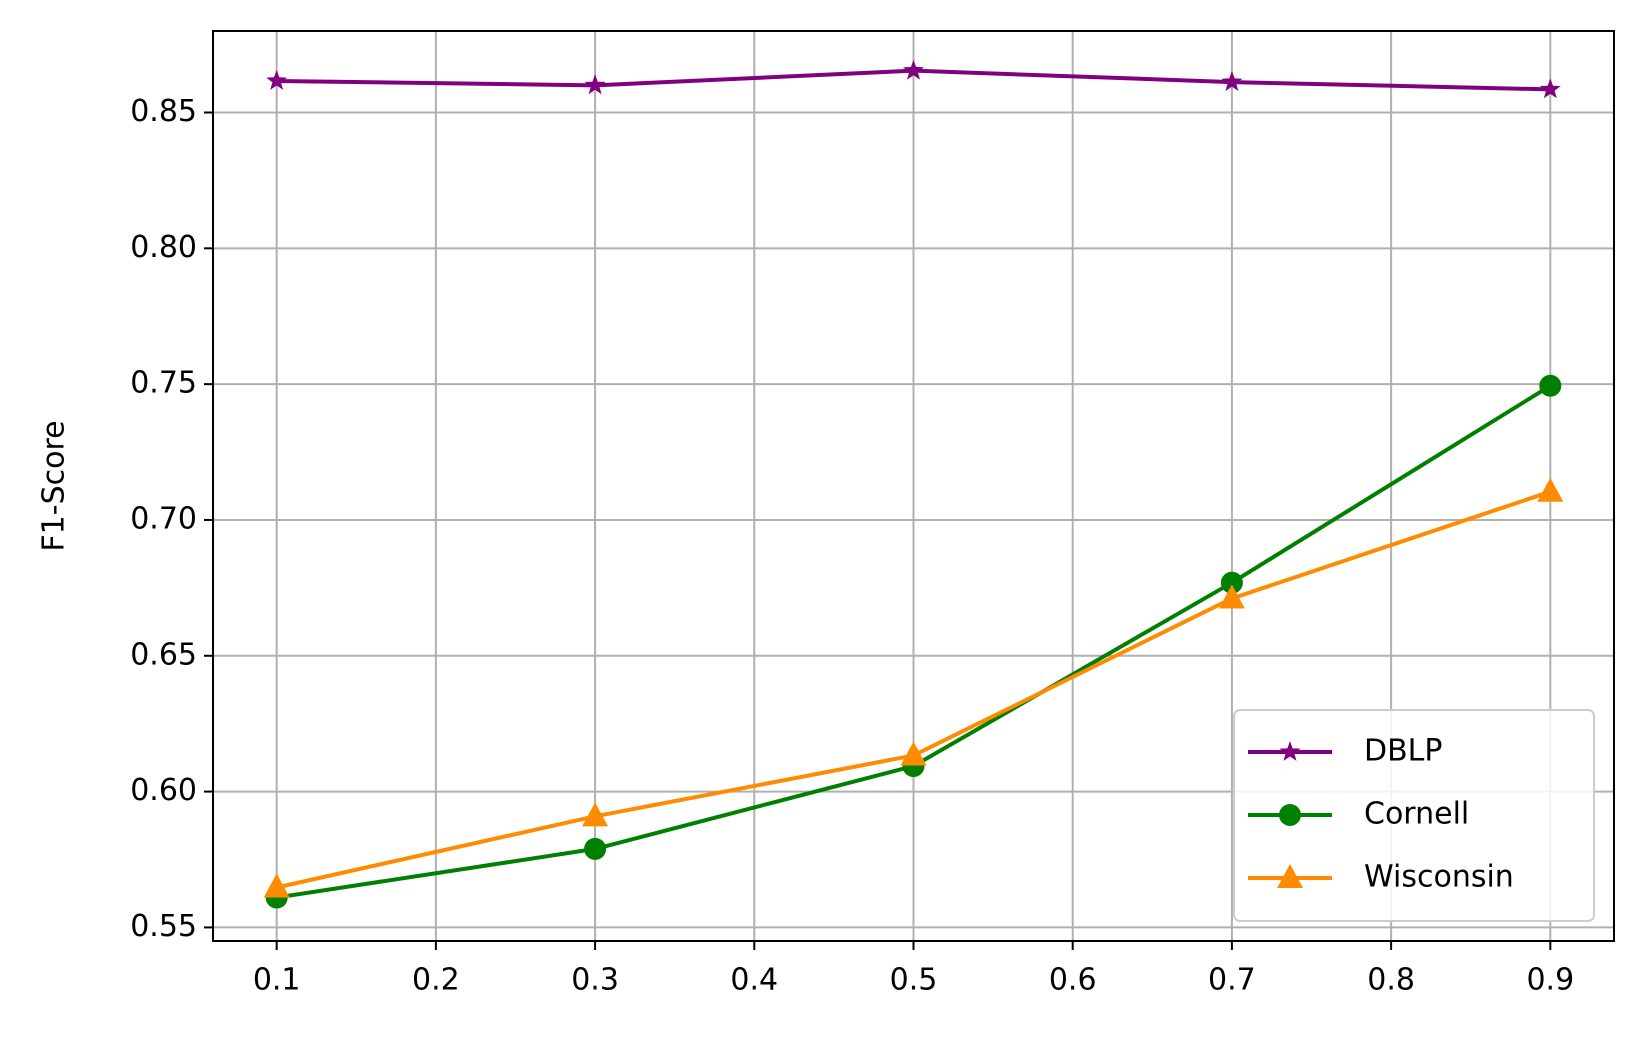 The width and height of the screenshot is (1635, 1037). What do you see at coordinates (1403, 751) in the screenshot?
I see `legend-label: DBLP` at bounding box center [1403, 751].